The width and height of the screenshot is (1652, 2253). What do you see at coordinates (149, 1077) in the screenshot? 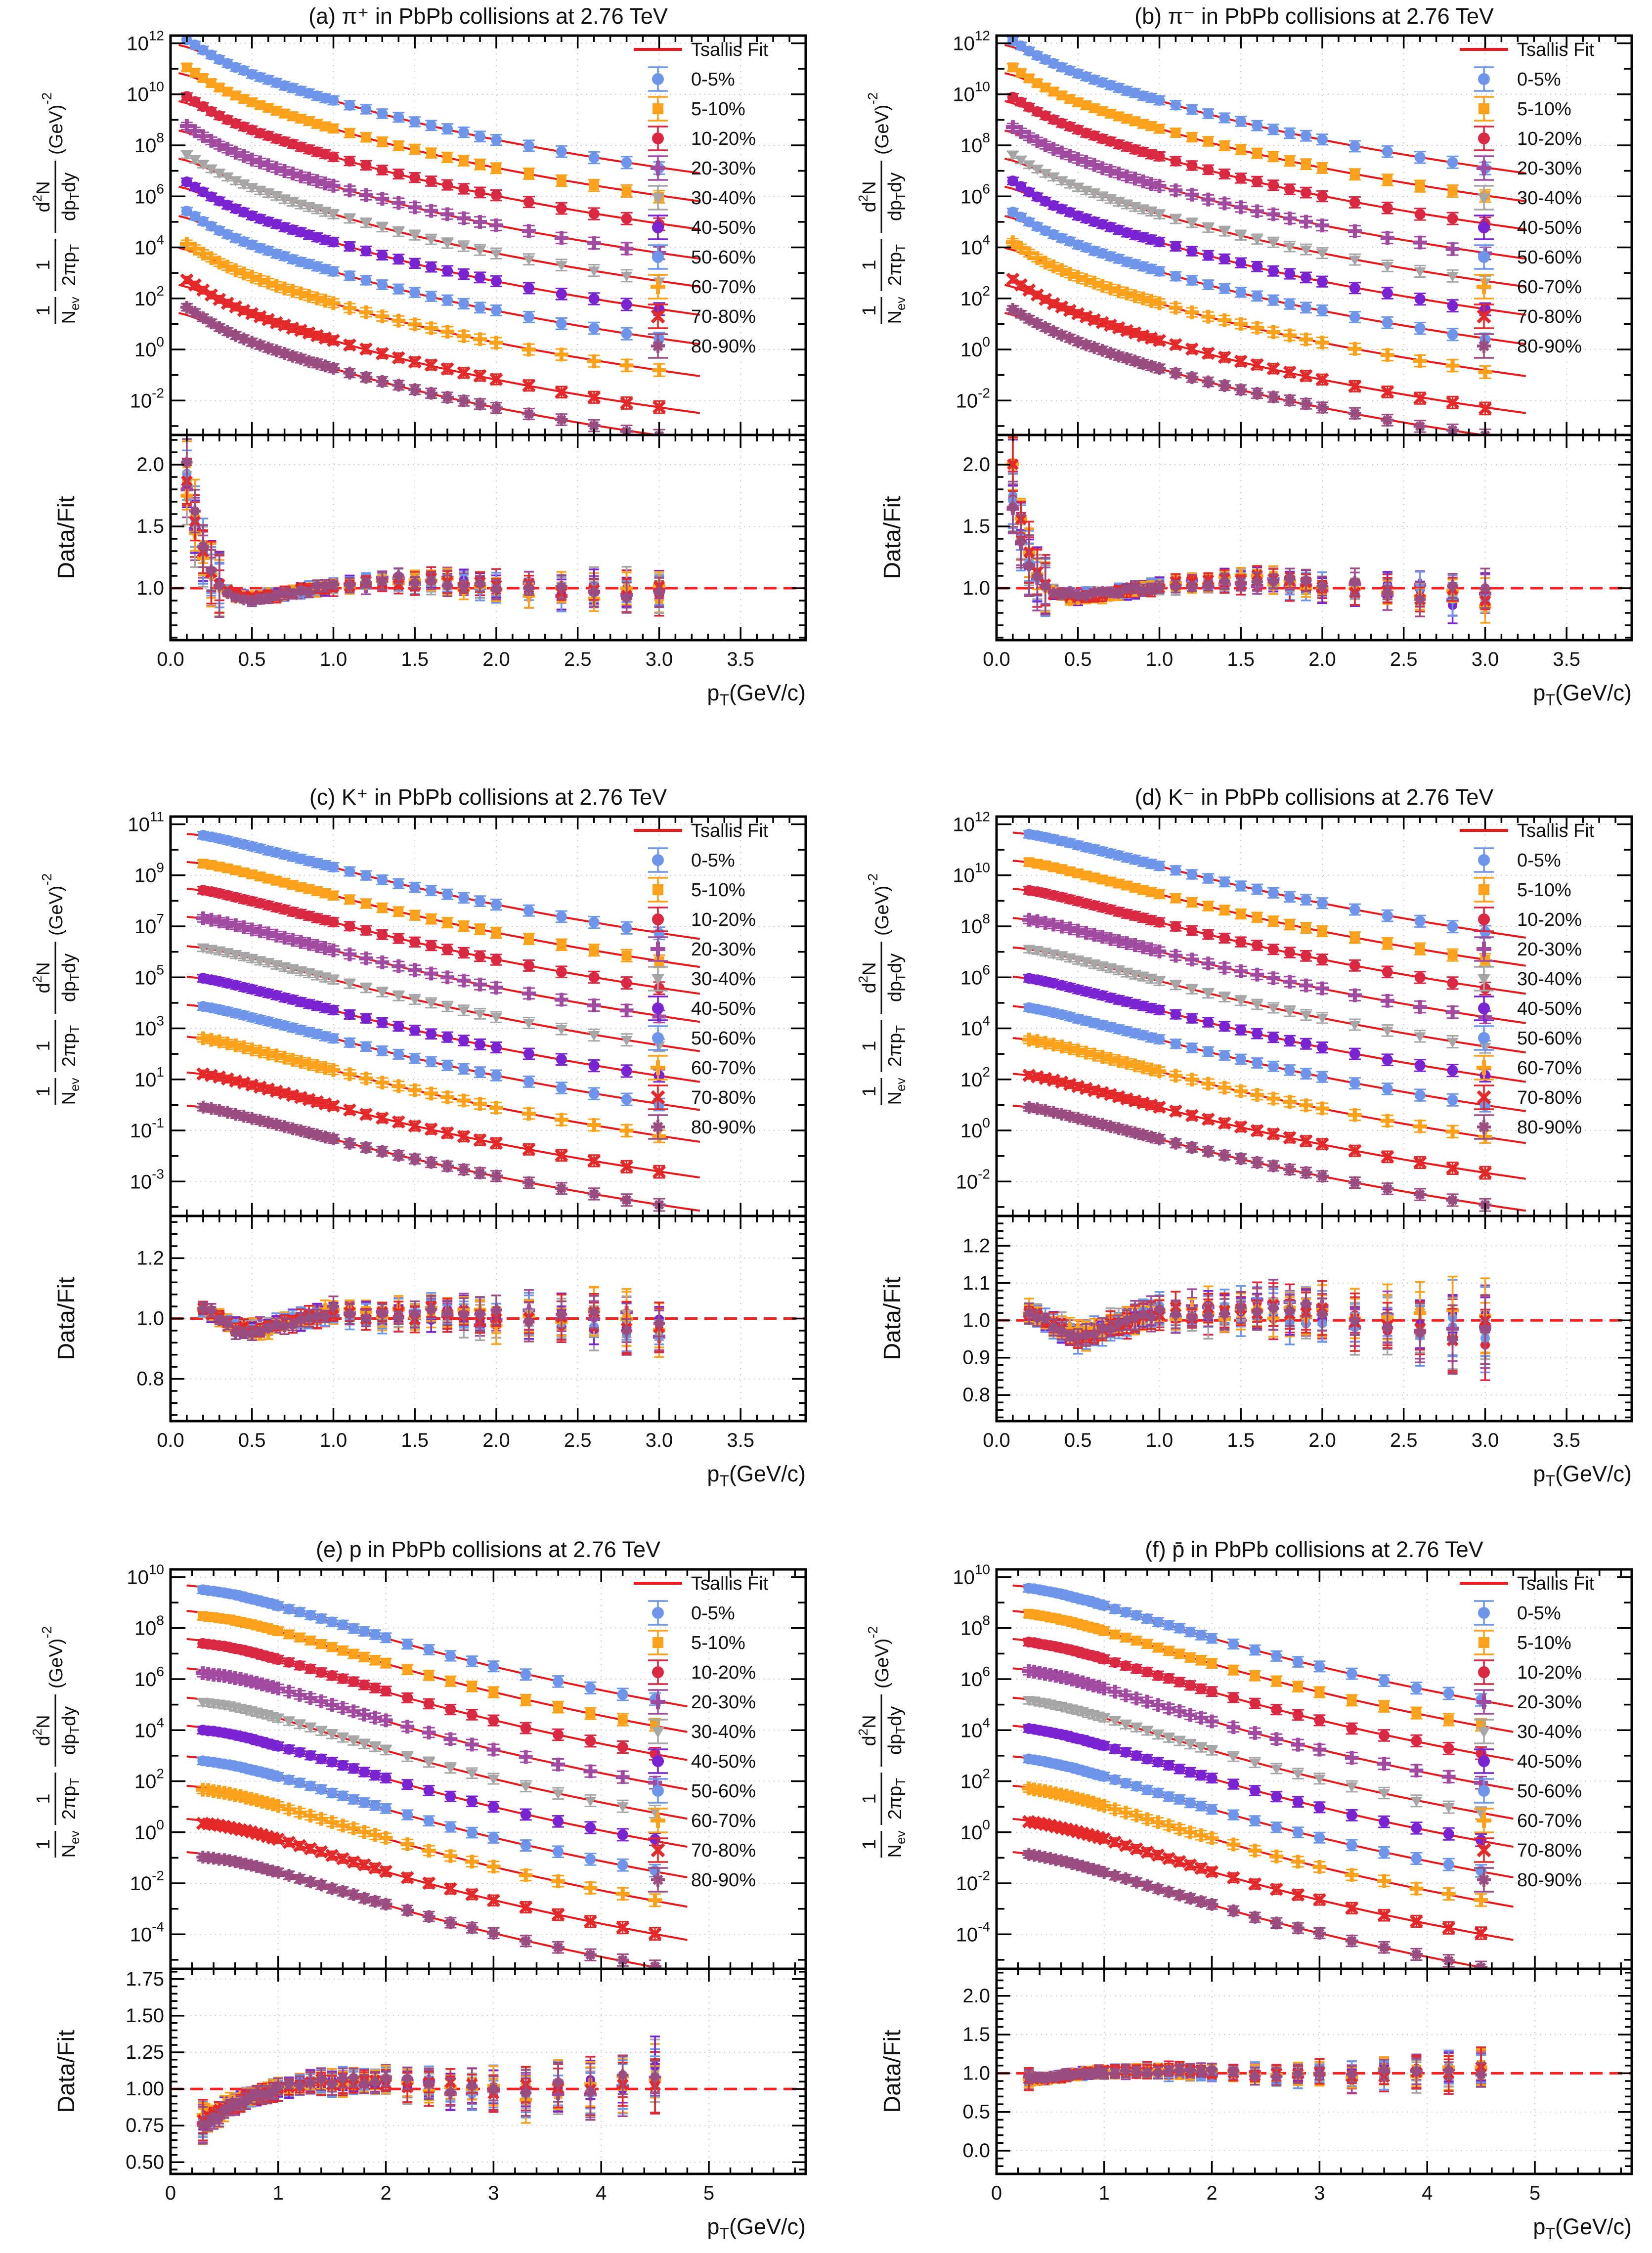
I see `svg-text: 10¹` at bounding box center [149, 1077].